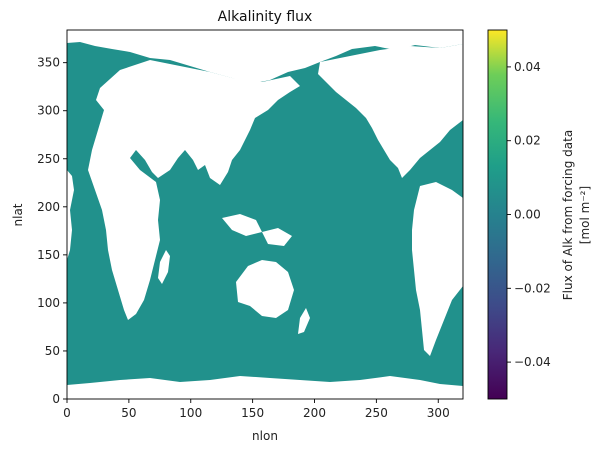 The image size is (610, 453). Describe the element at coordinates (527, 215) in the screenshot. I see `colorbar-tick-label: 0.00` at that location.